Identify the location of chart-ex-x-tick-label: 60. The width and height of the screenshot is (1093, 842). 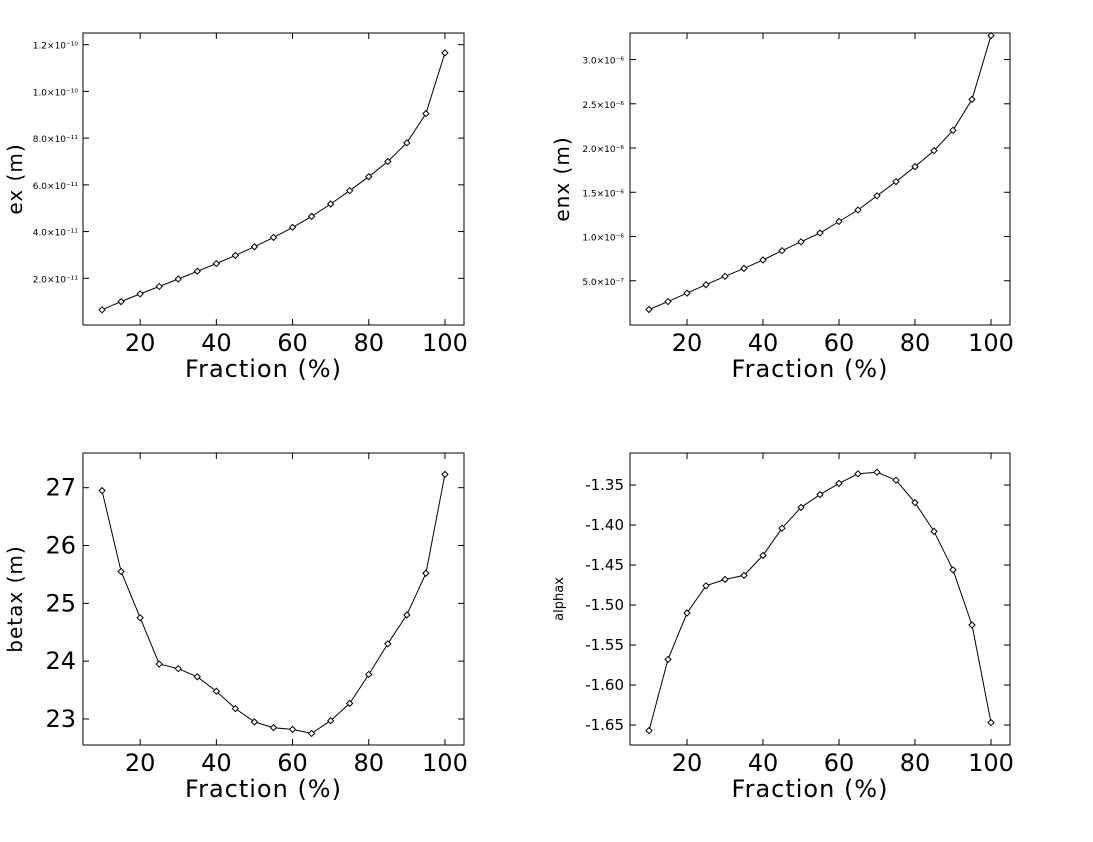
(292, 343).